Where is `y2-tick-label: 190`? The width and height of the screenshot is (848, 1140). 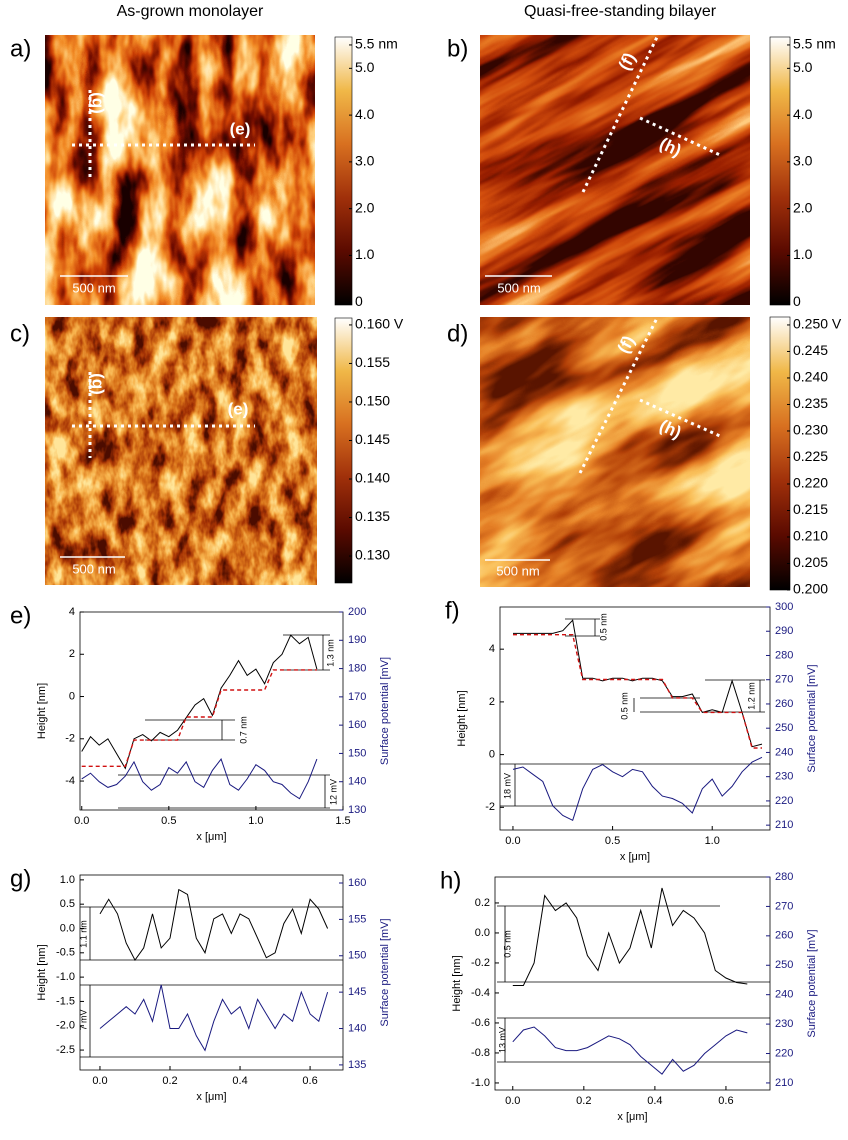 y2-tick-label: 190 is located at coordinates (357, 640).